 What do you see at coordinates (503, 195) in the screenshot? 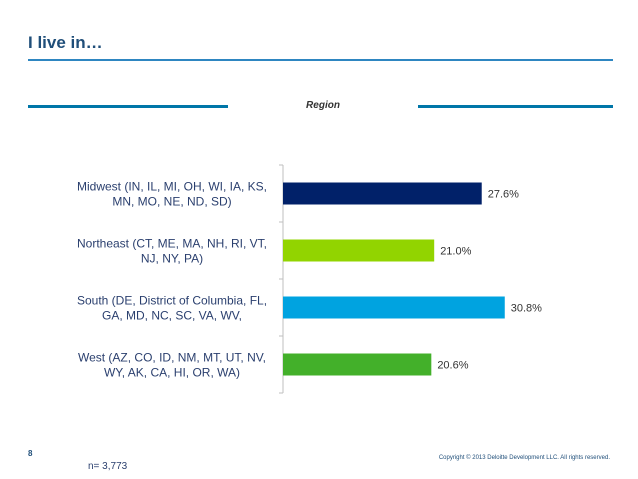
I see `value-label-0: 27.6%` at bounding box center [503, 195].